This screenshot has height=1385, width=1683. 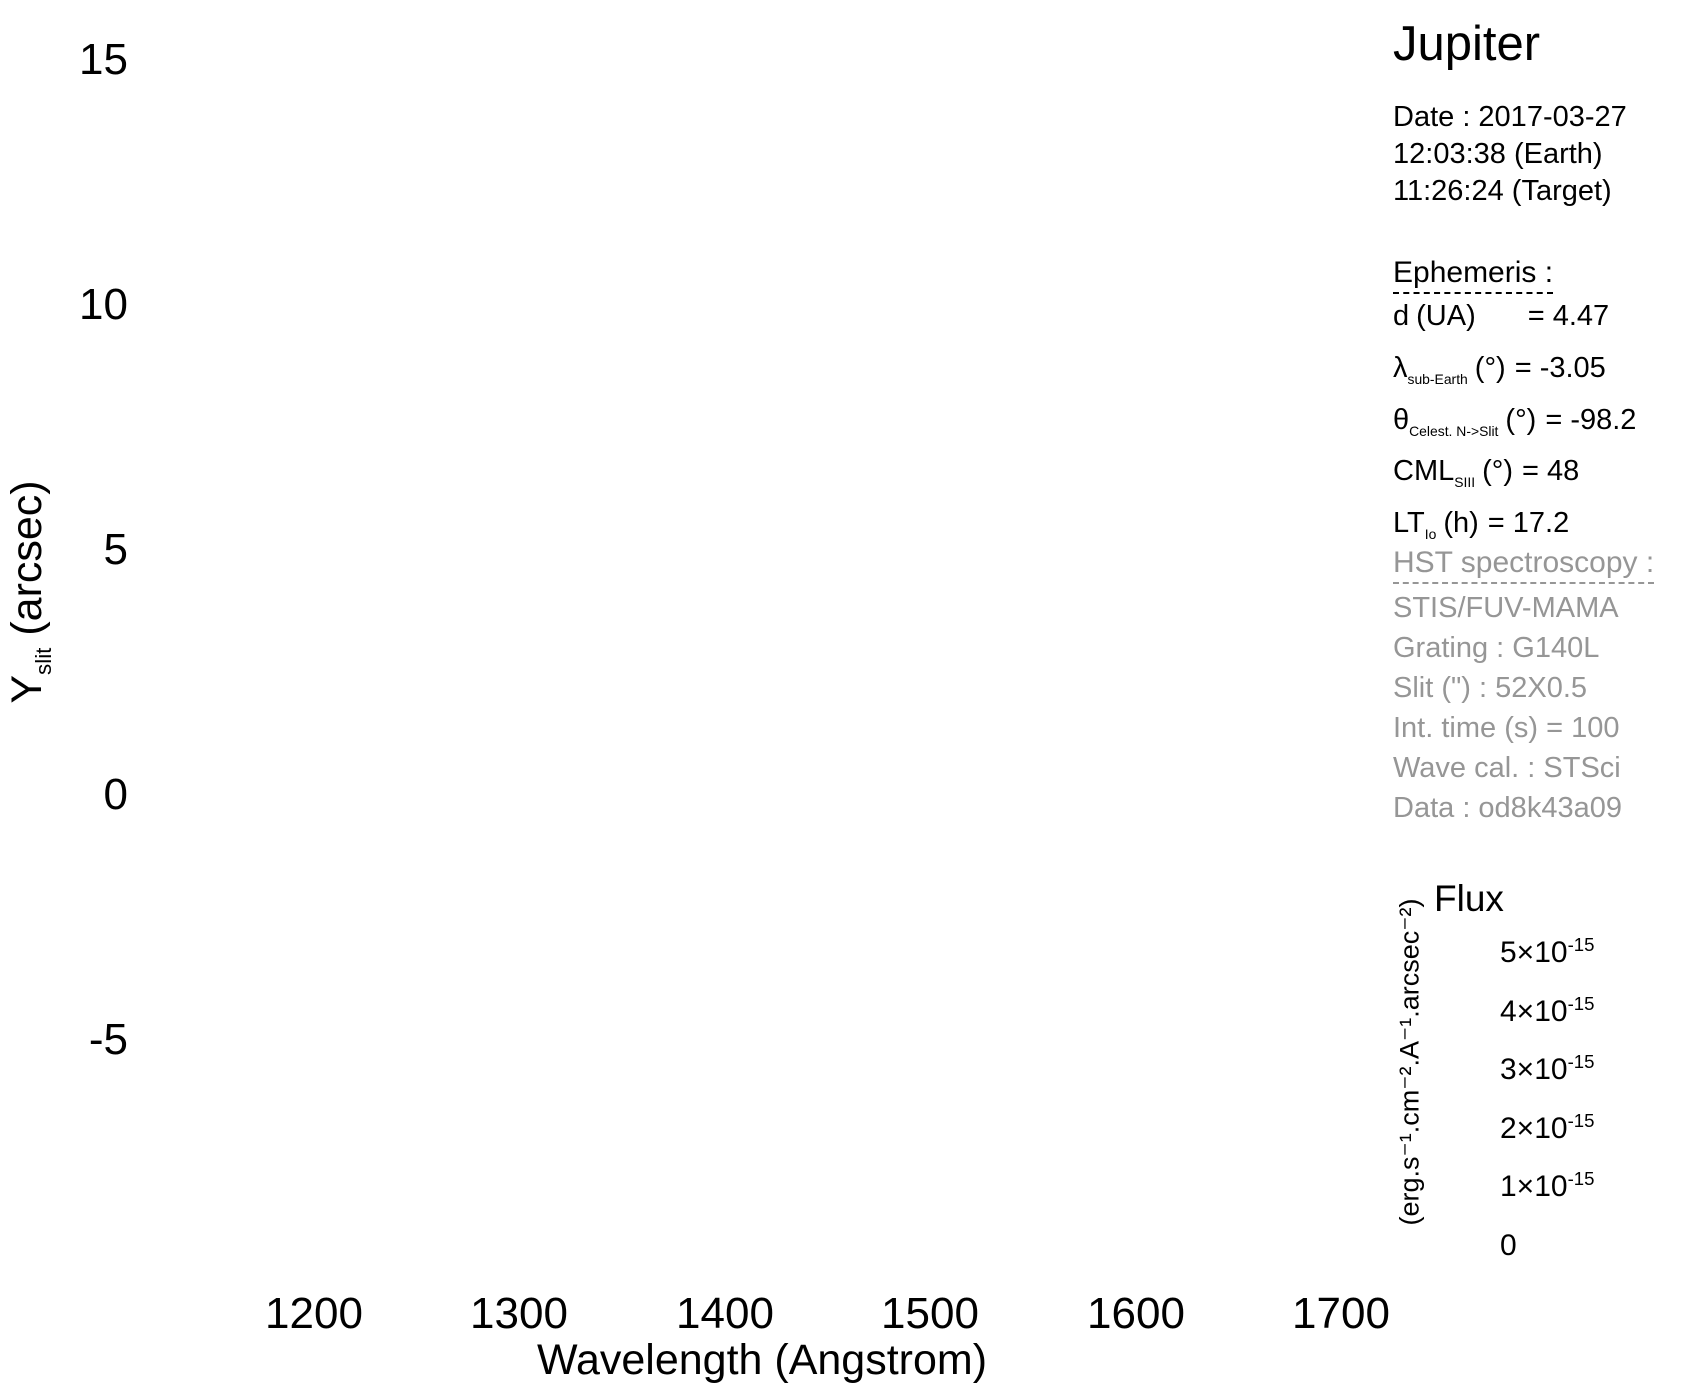 I want to click on x-axis-title: Wavelength (Angstrom), so click(x=762, y=1360).